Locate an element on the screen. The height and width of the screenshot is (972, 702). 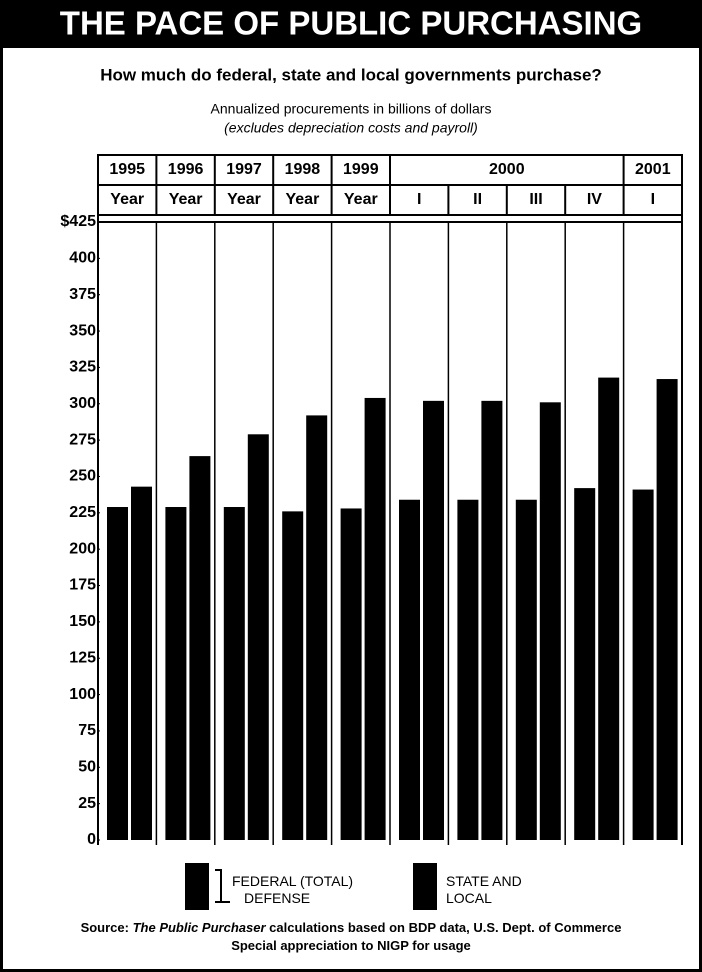
group-label: 1999 is located at coordinates (361, 169).